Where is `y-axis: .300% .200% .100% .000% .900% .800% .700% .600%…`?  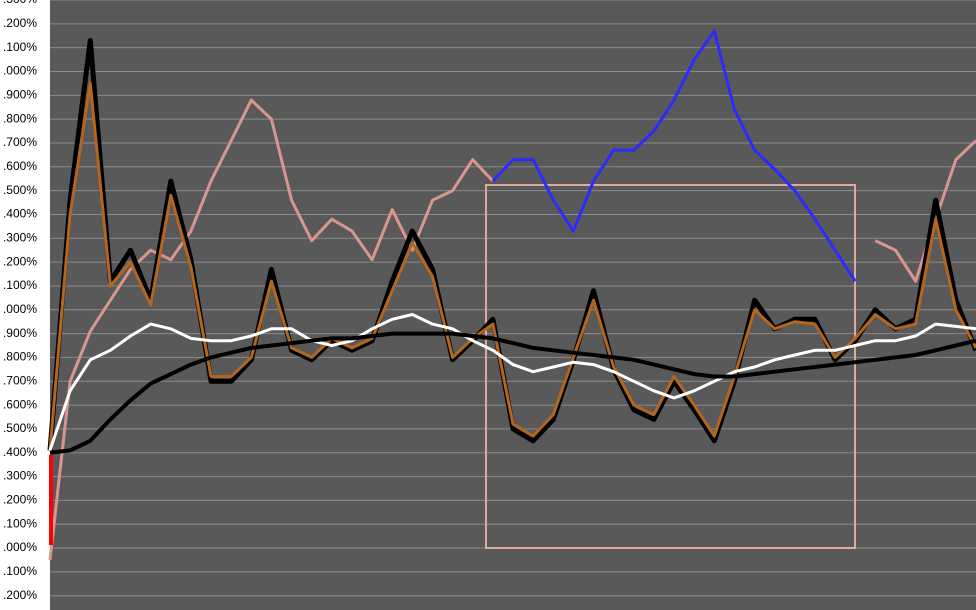
y-axis: .300% .200% .100% .000% .900% .800% .700% .600%… is located at coordinates (20, 301).